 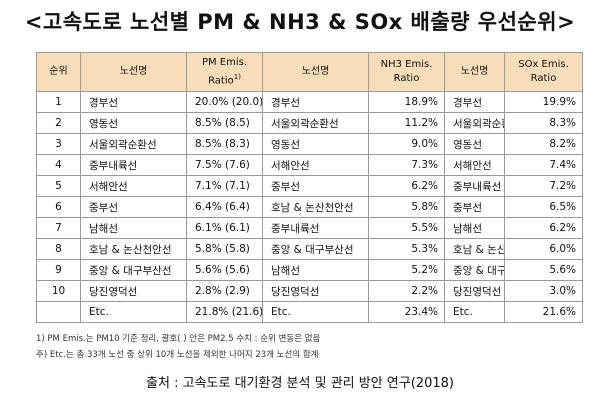 I want to click on cell-rank, so click(x=58, y=312).